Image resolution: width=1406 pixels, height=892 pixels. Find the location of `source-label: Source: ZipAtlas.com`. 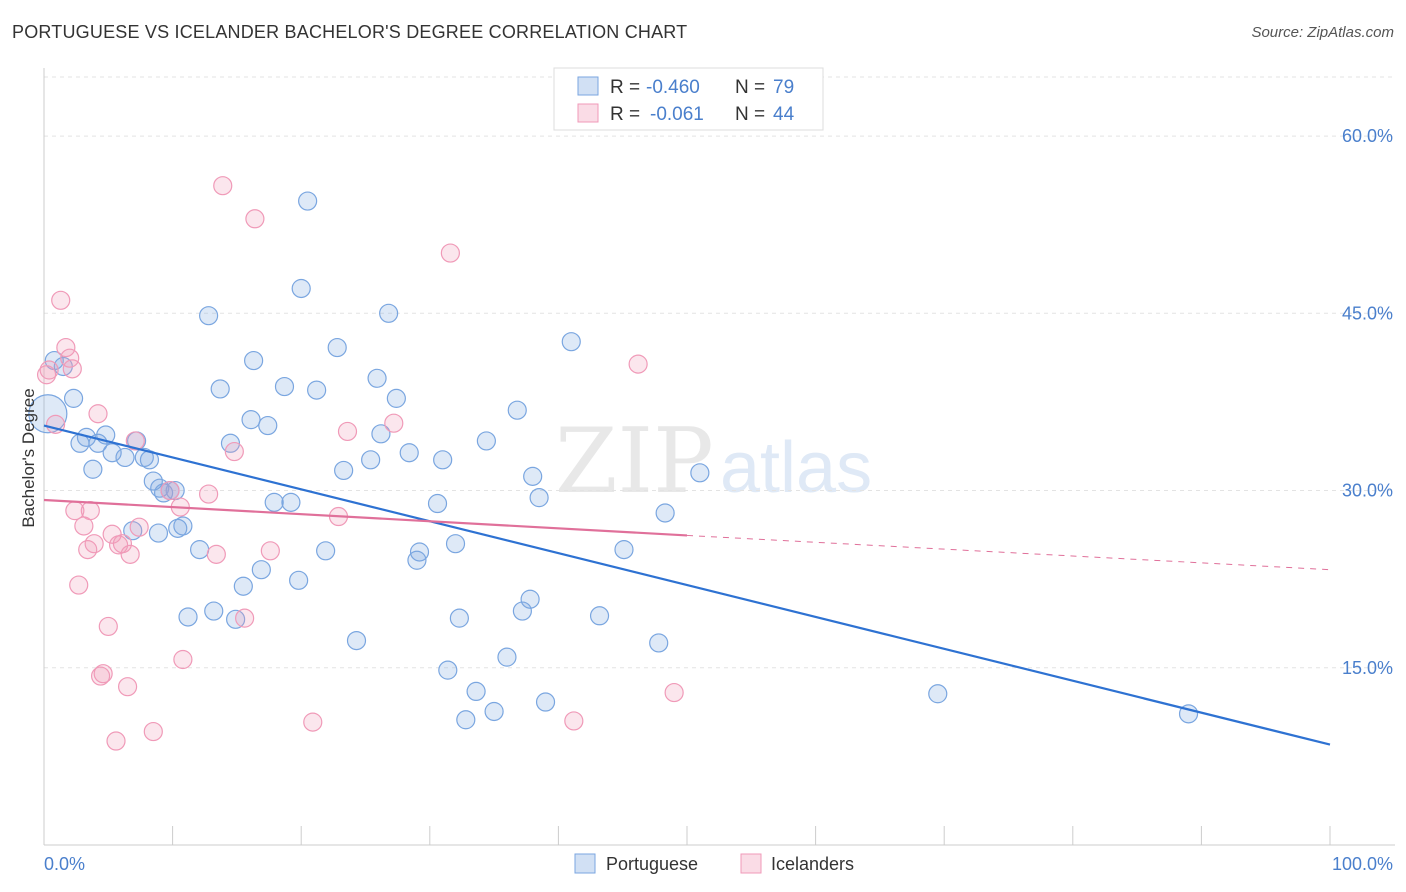

source-label: Source: ZipAtlas.com is located at coordinates (1322, 32).